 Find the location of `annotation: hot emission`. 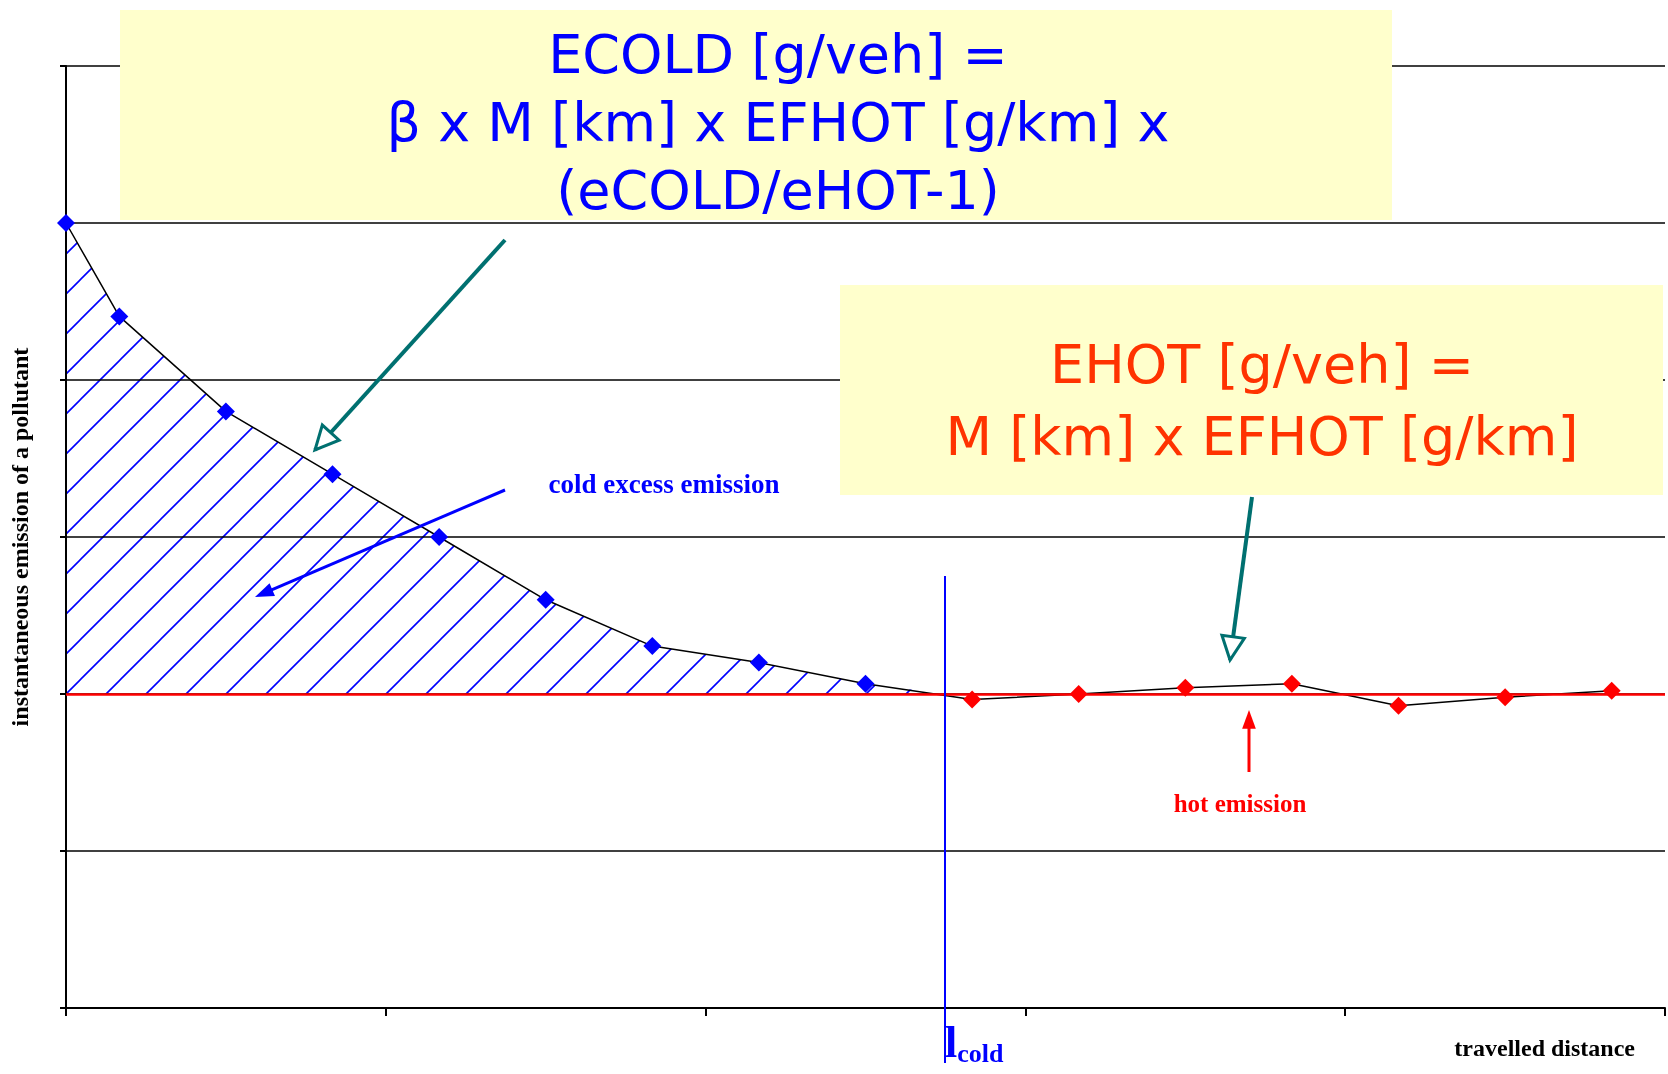

annotation: hot emission is located at coordinates (1240, 803).